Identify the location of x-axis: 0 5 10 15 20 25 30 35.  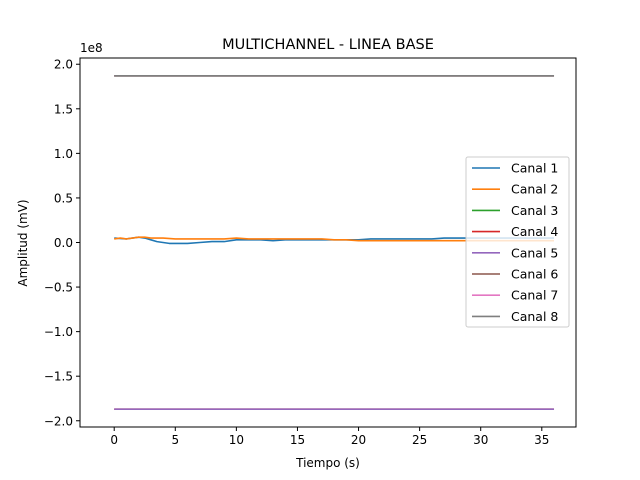
(329, 437).